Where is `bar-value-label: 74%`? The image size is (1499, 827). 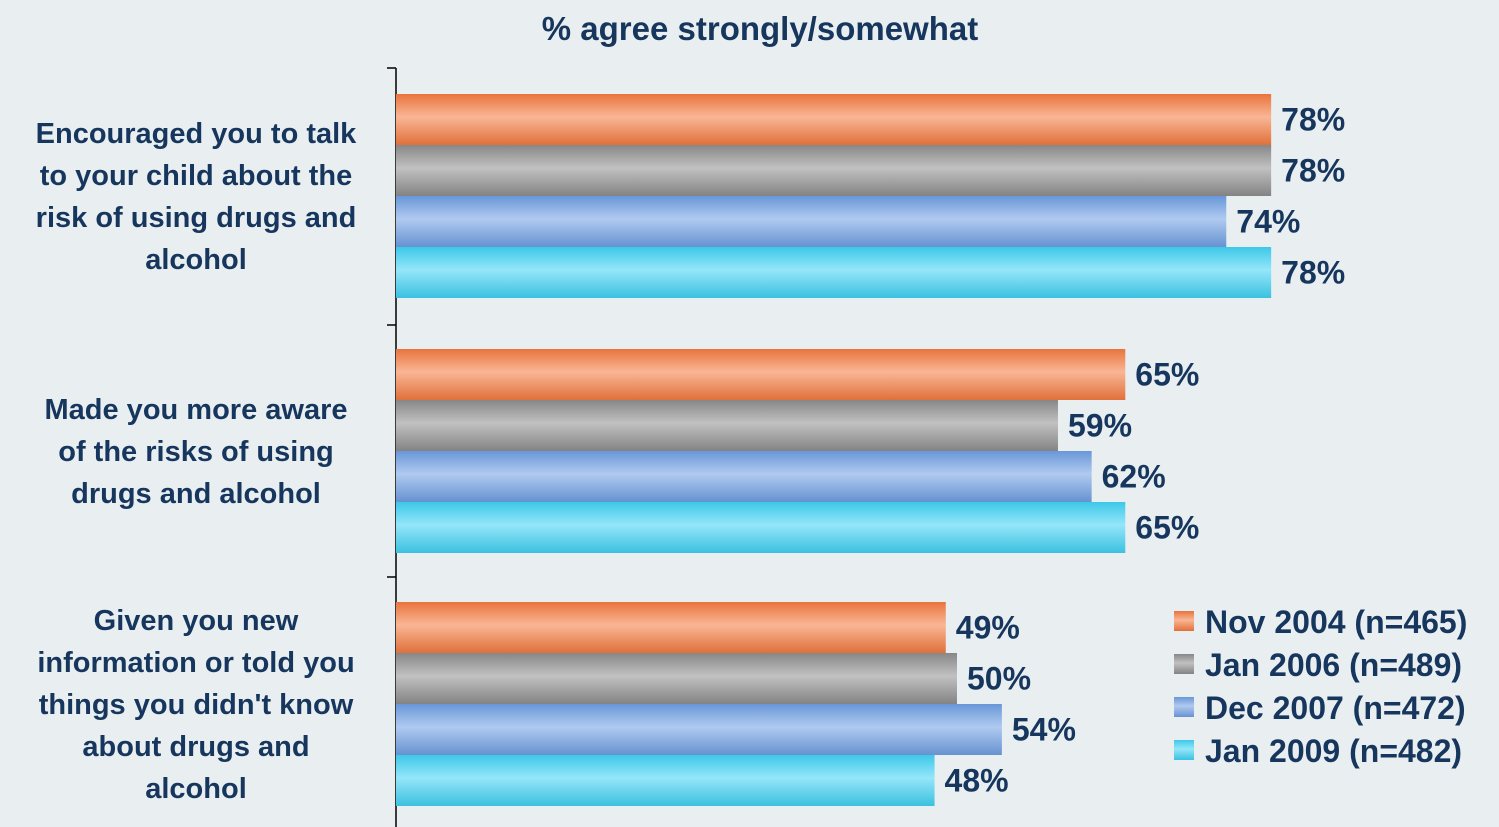
bar-value-label: 74% is located at coordinates (1268, 222).